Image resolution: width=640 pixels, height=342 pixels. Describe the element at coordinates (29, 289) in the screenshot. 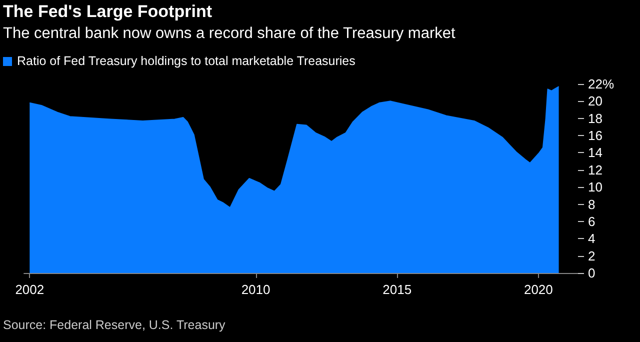

I see `x-tick-label: 2002` at that location.